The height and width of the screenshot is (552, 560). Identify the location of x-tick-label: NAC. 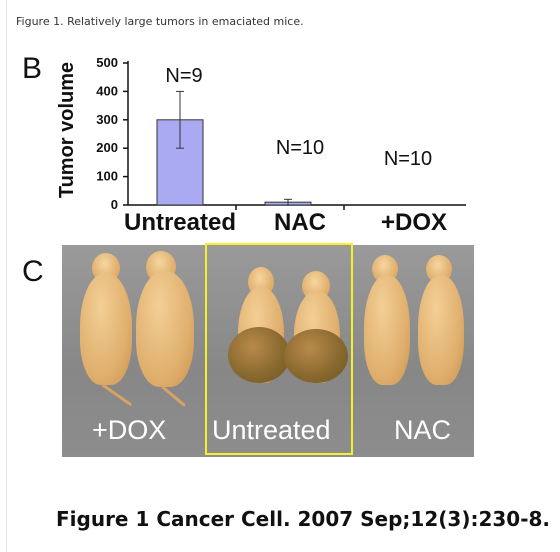
(300, 222).